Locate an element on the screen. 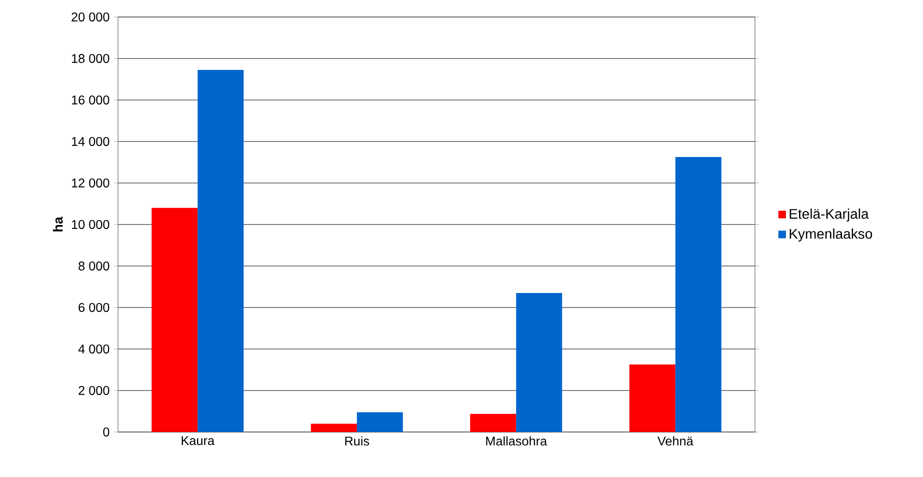 Image resolution: width=923 pixels, height=477 pixels. y-tick-label: 4 000 is located at coordinates (94, 349).